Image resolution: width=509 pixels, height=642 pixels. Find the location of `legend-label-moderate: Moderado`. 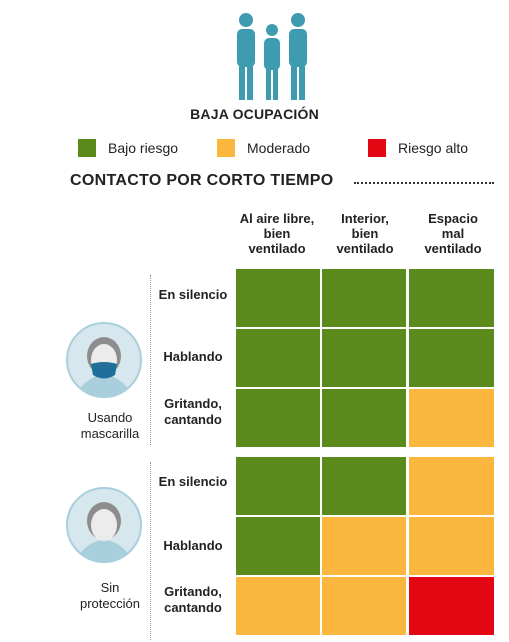

legend-label-moderate: Moderado is located at coordinates (279, 148).